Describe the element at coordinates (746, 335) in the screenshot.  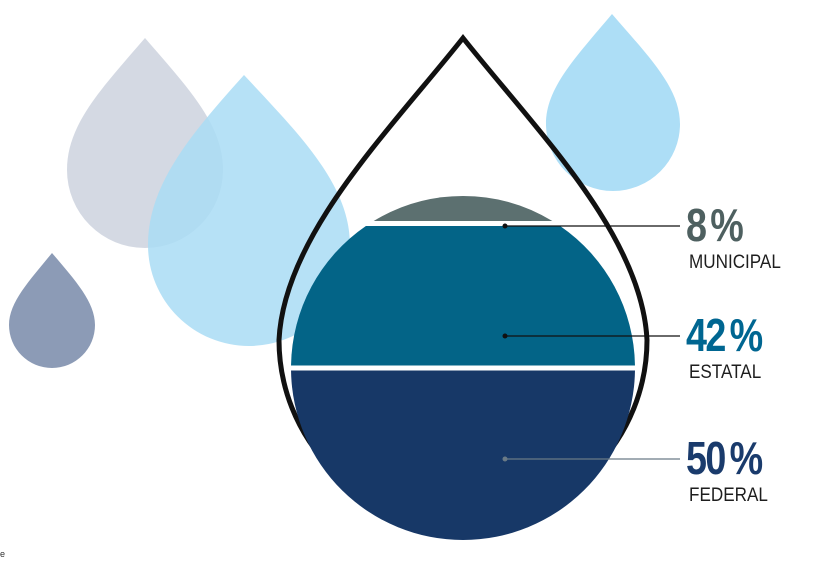
I see `estatal-percent-unit: %` at that location.